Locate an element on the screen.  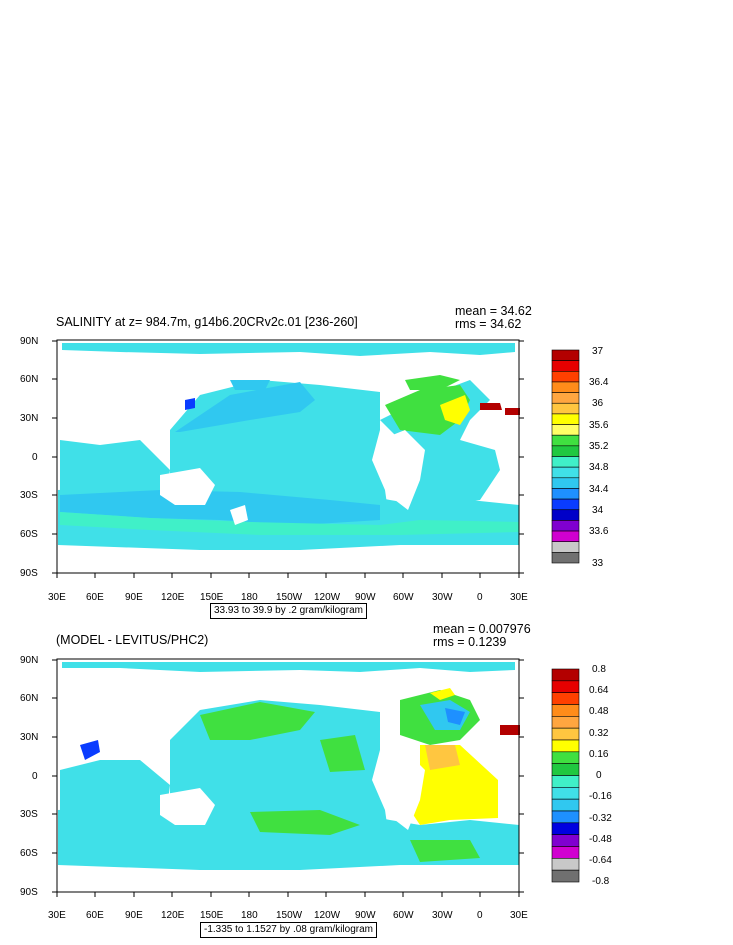
colorbar-label: 35.6 is located at coordinates (599, 425).